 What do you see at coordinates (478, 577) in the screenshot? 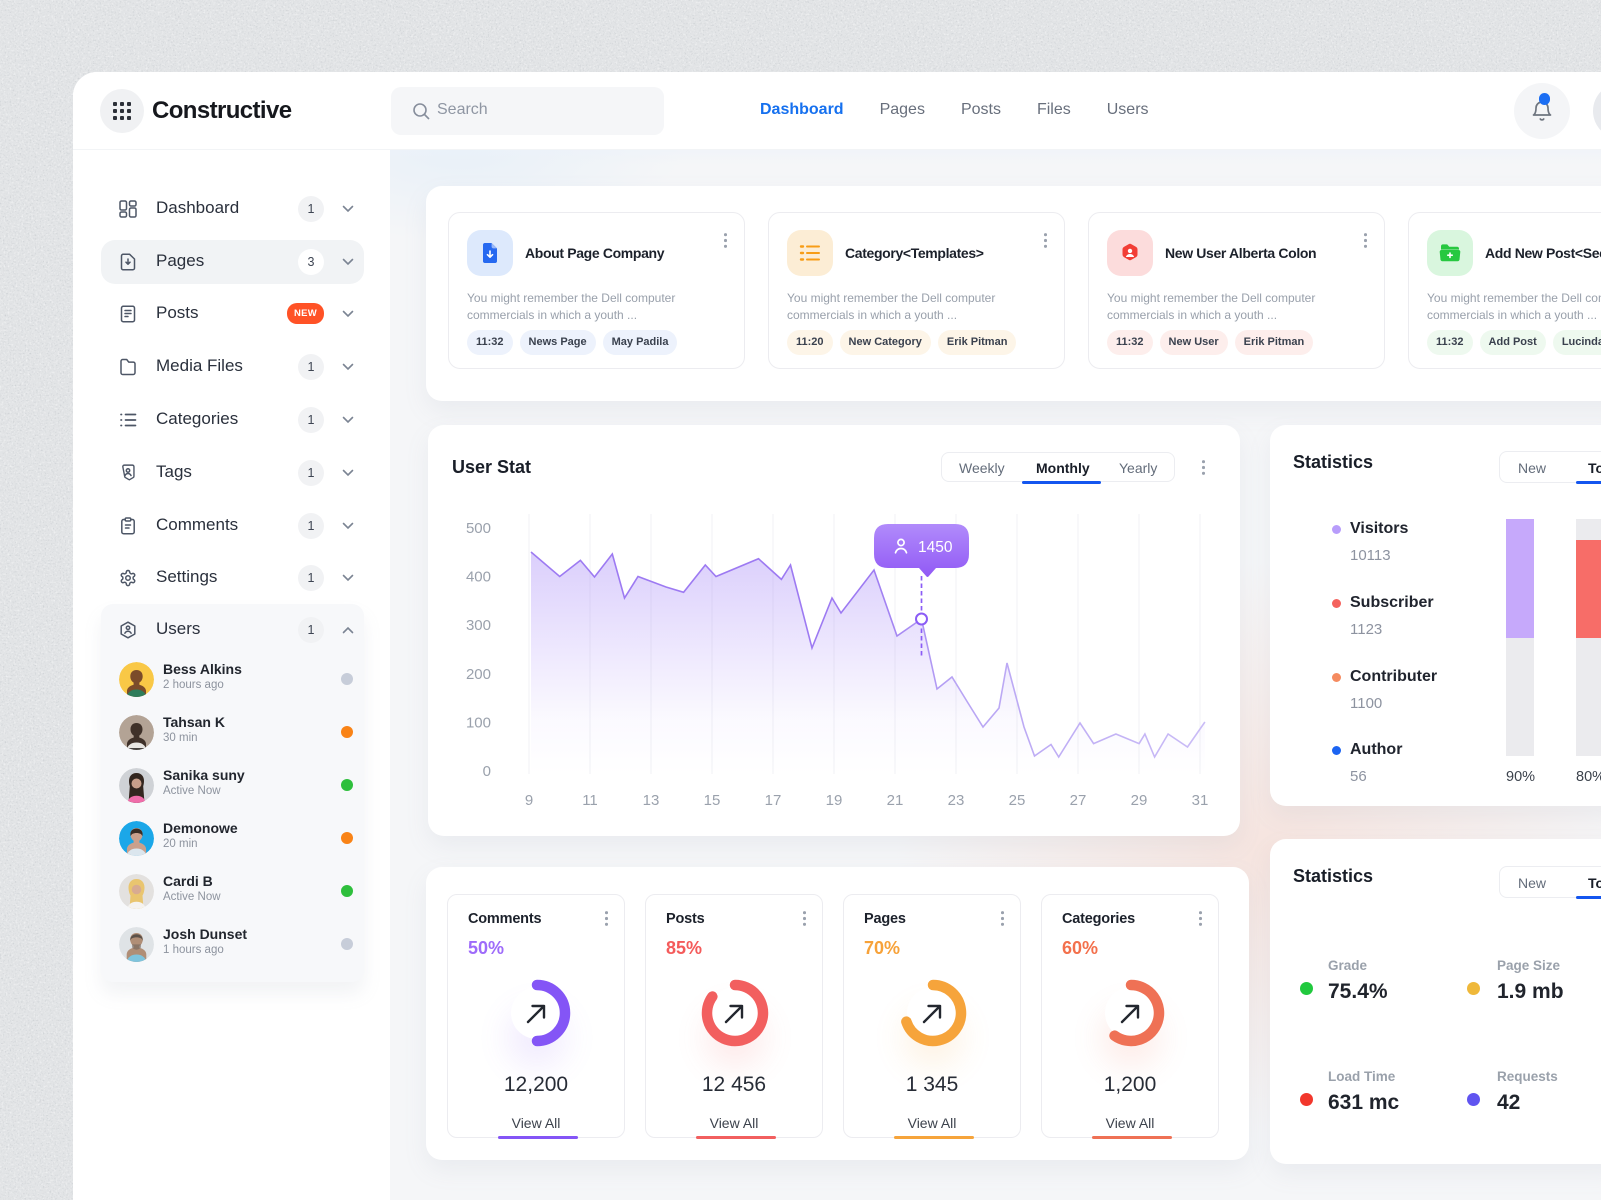
I see `svg-text: 400` at bounding box center [478, 577].